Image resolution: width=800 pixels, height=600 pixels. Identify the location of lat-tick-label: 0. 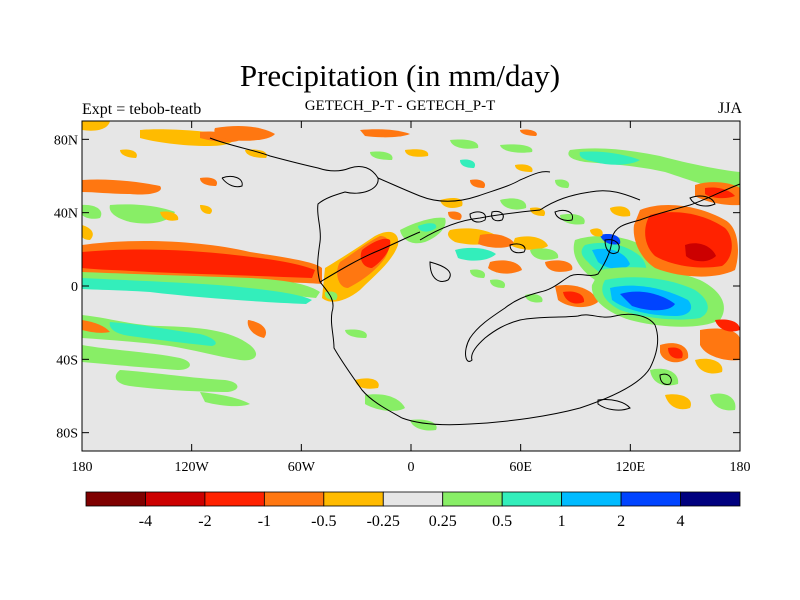
(74, 287).